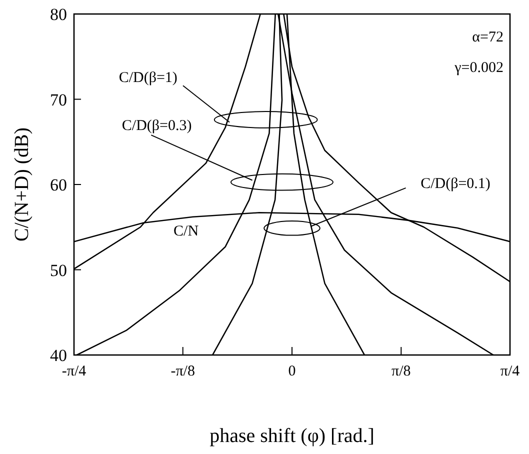 This screenshot has width=529, height=454. Describe the element at coordinates (292, 436) in the screenshot. I see `x-axis-title: phase shift (φ) [rad.]` at that location.